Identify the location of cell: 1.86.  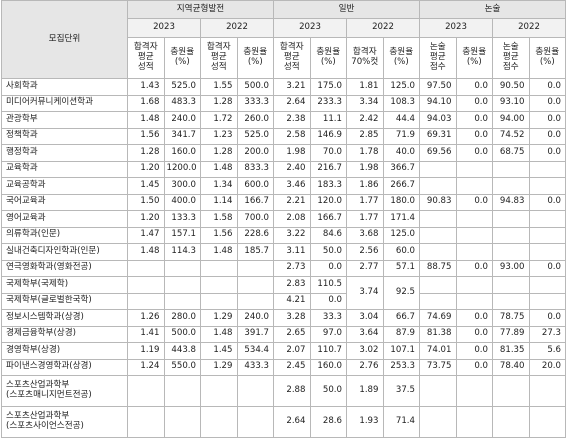
(365, 186).